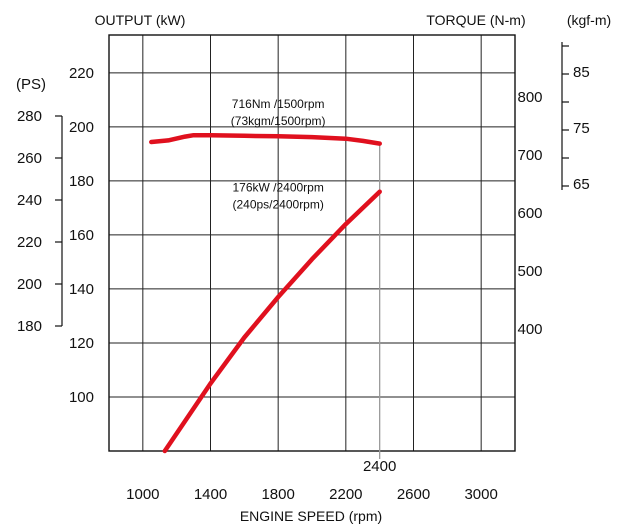 This screenshot has width=619, height=524. I want to click on ps-tick-label: 240, so click(29, 200).